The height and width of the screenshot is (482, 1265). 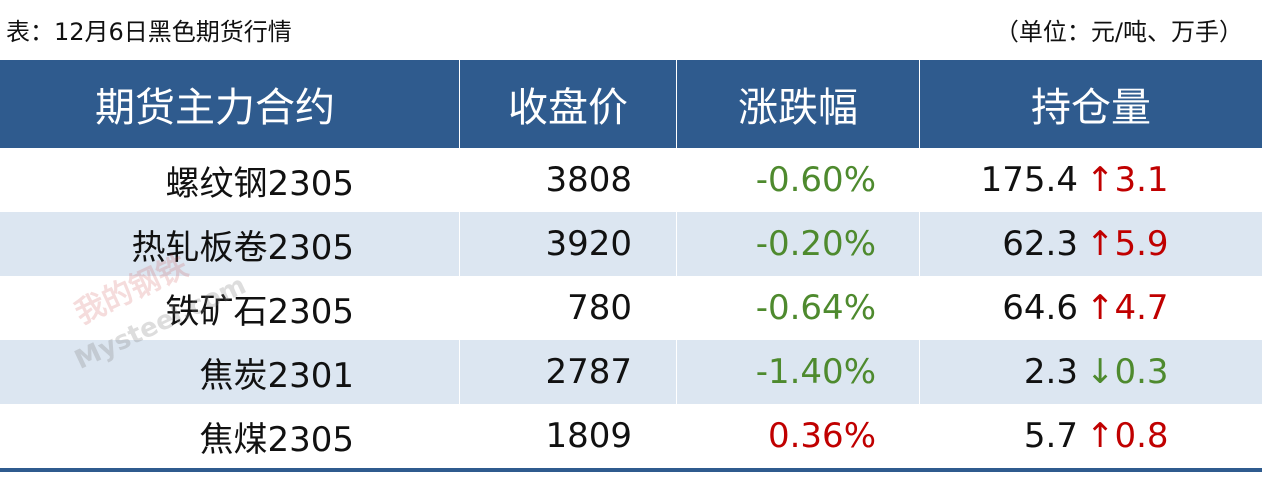 What do you see at coordinates (230, 104) in the screenshot?
I see `column-header: 期货主力合约` at bounding box center [230, 104].